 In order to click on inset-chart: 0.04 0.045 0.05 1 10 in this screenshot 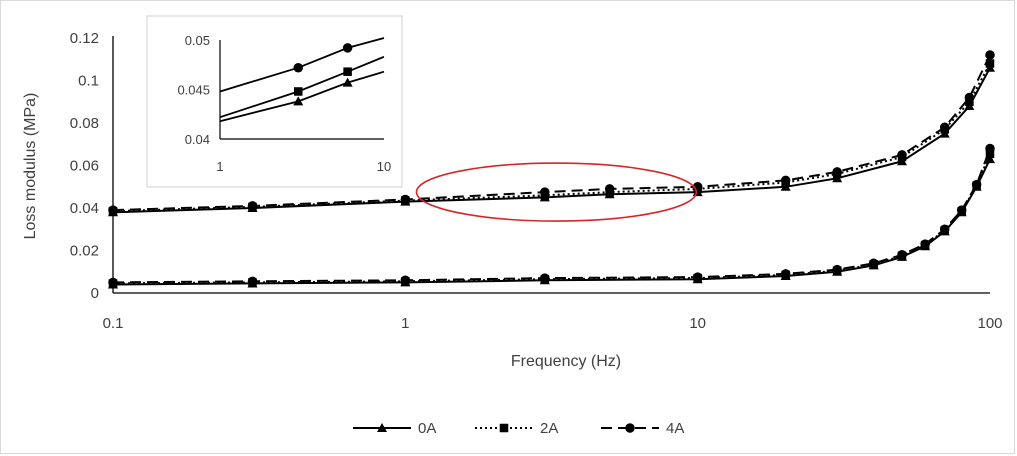, I will do `click(274, 101)`.